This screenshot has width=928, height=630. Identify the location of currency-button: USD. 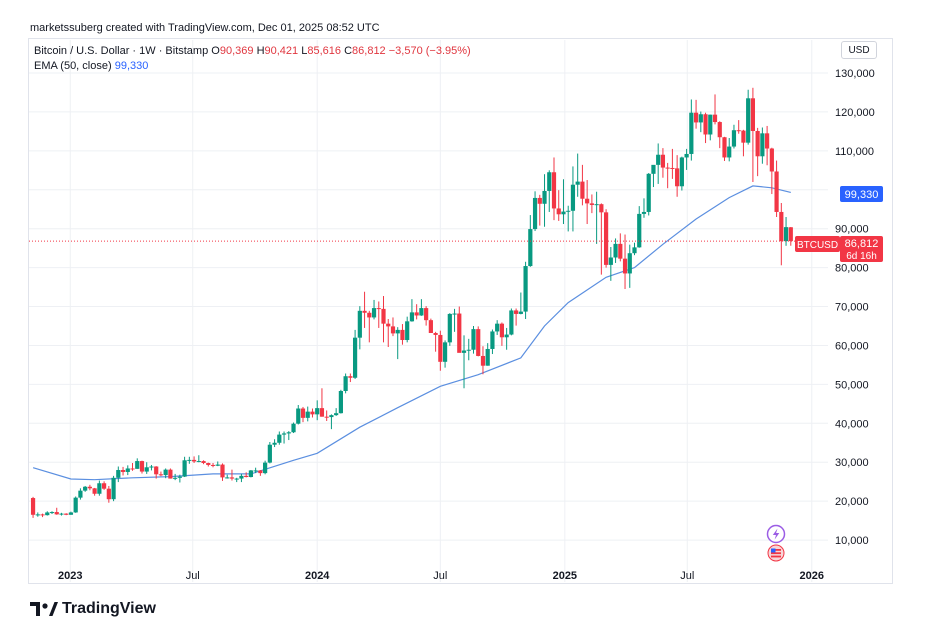
(859, 50).